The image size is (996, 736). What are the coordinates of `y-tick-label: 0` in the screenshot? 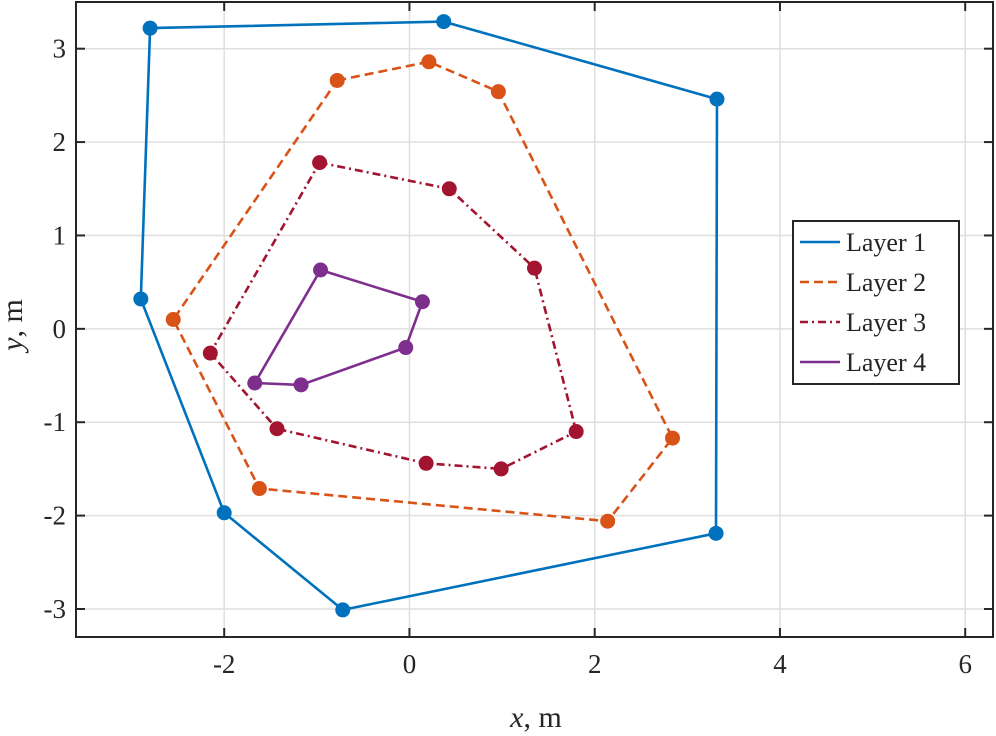 It's located at (60, 329).